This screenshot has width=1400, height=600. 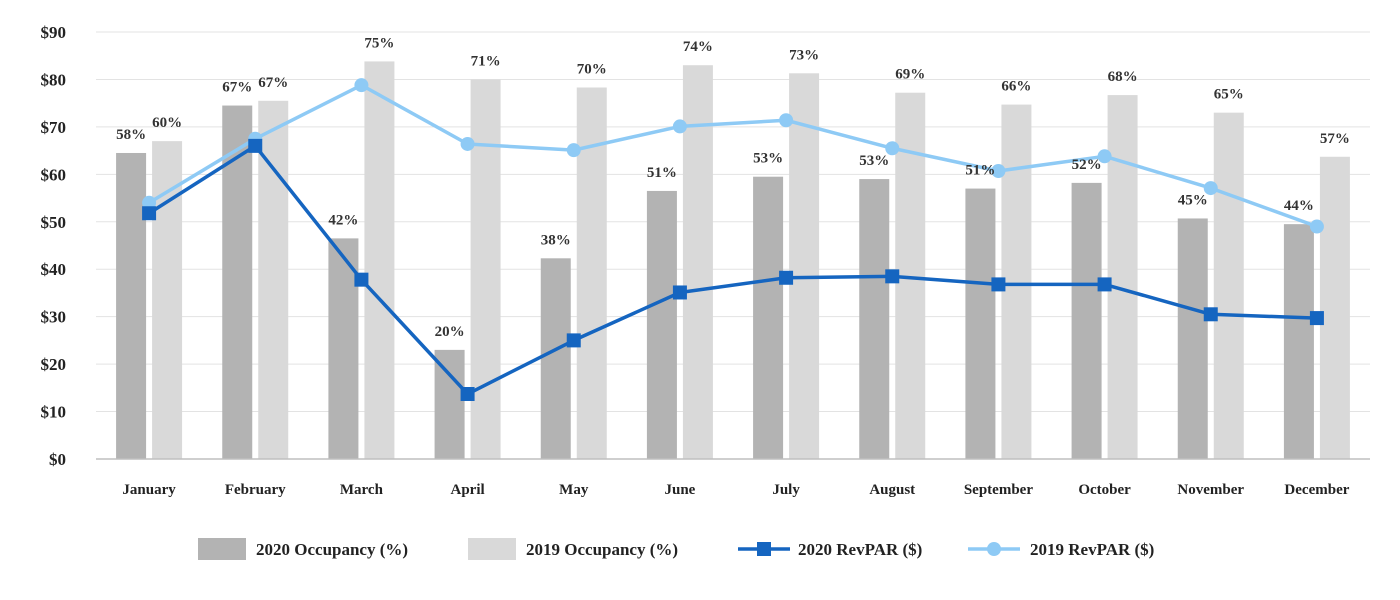 What do you see at coordinates (1016, 87) in the screenshot?
I see `data-label-2019-occupancy: 66%` at bounding box center [1016, 87].